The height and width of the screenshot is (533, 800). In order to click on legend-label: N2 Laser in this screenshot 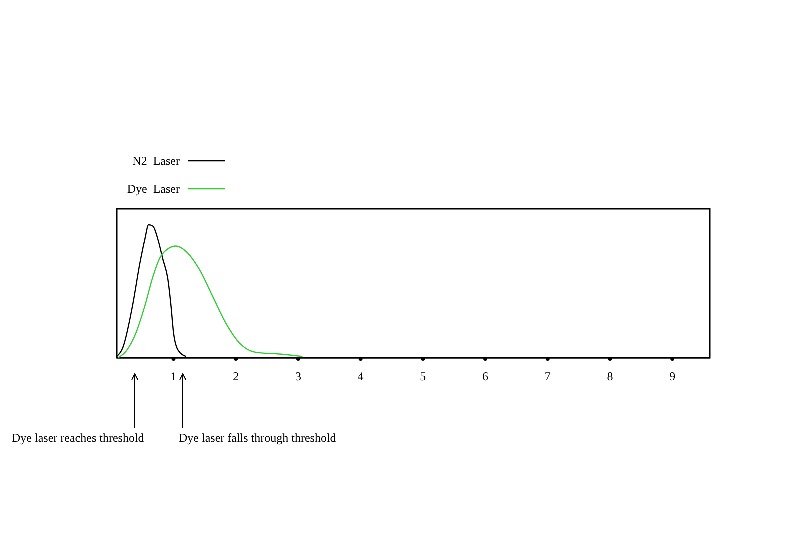, I will do `click(156, 161)`.